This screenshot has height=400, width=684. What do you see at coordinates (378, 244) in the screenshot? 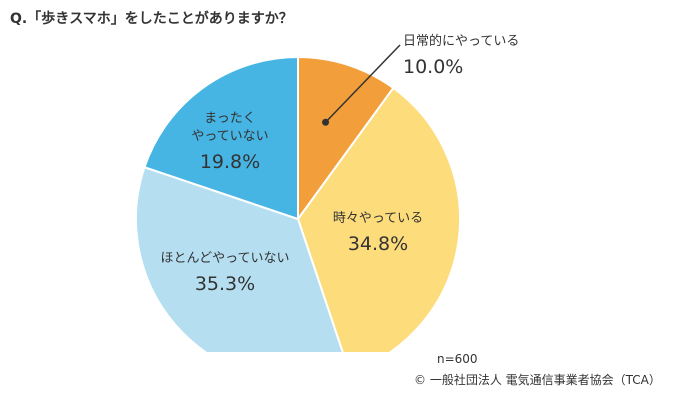
I see `slice-percent-2: 34.8%` at bounding box center [378, 244].